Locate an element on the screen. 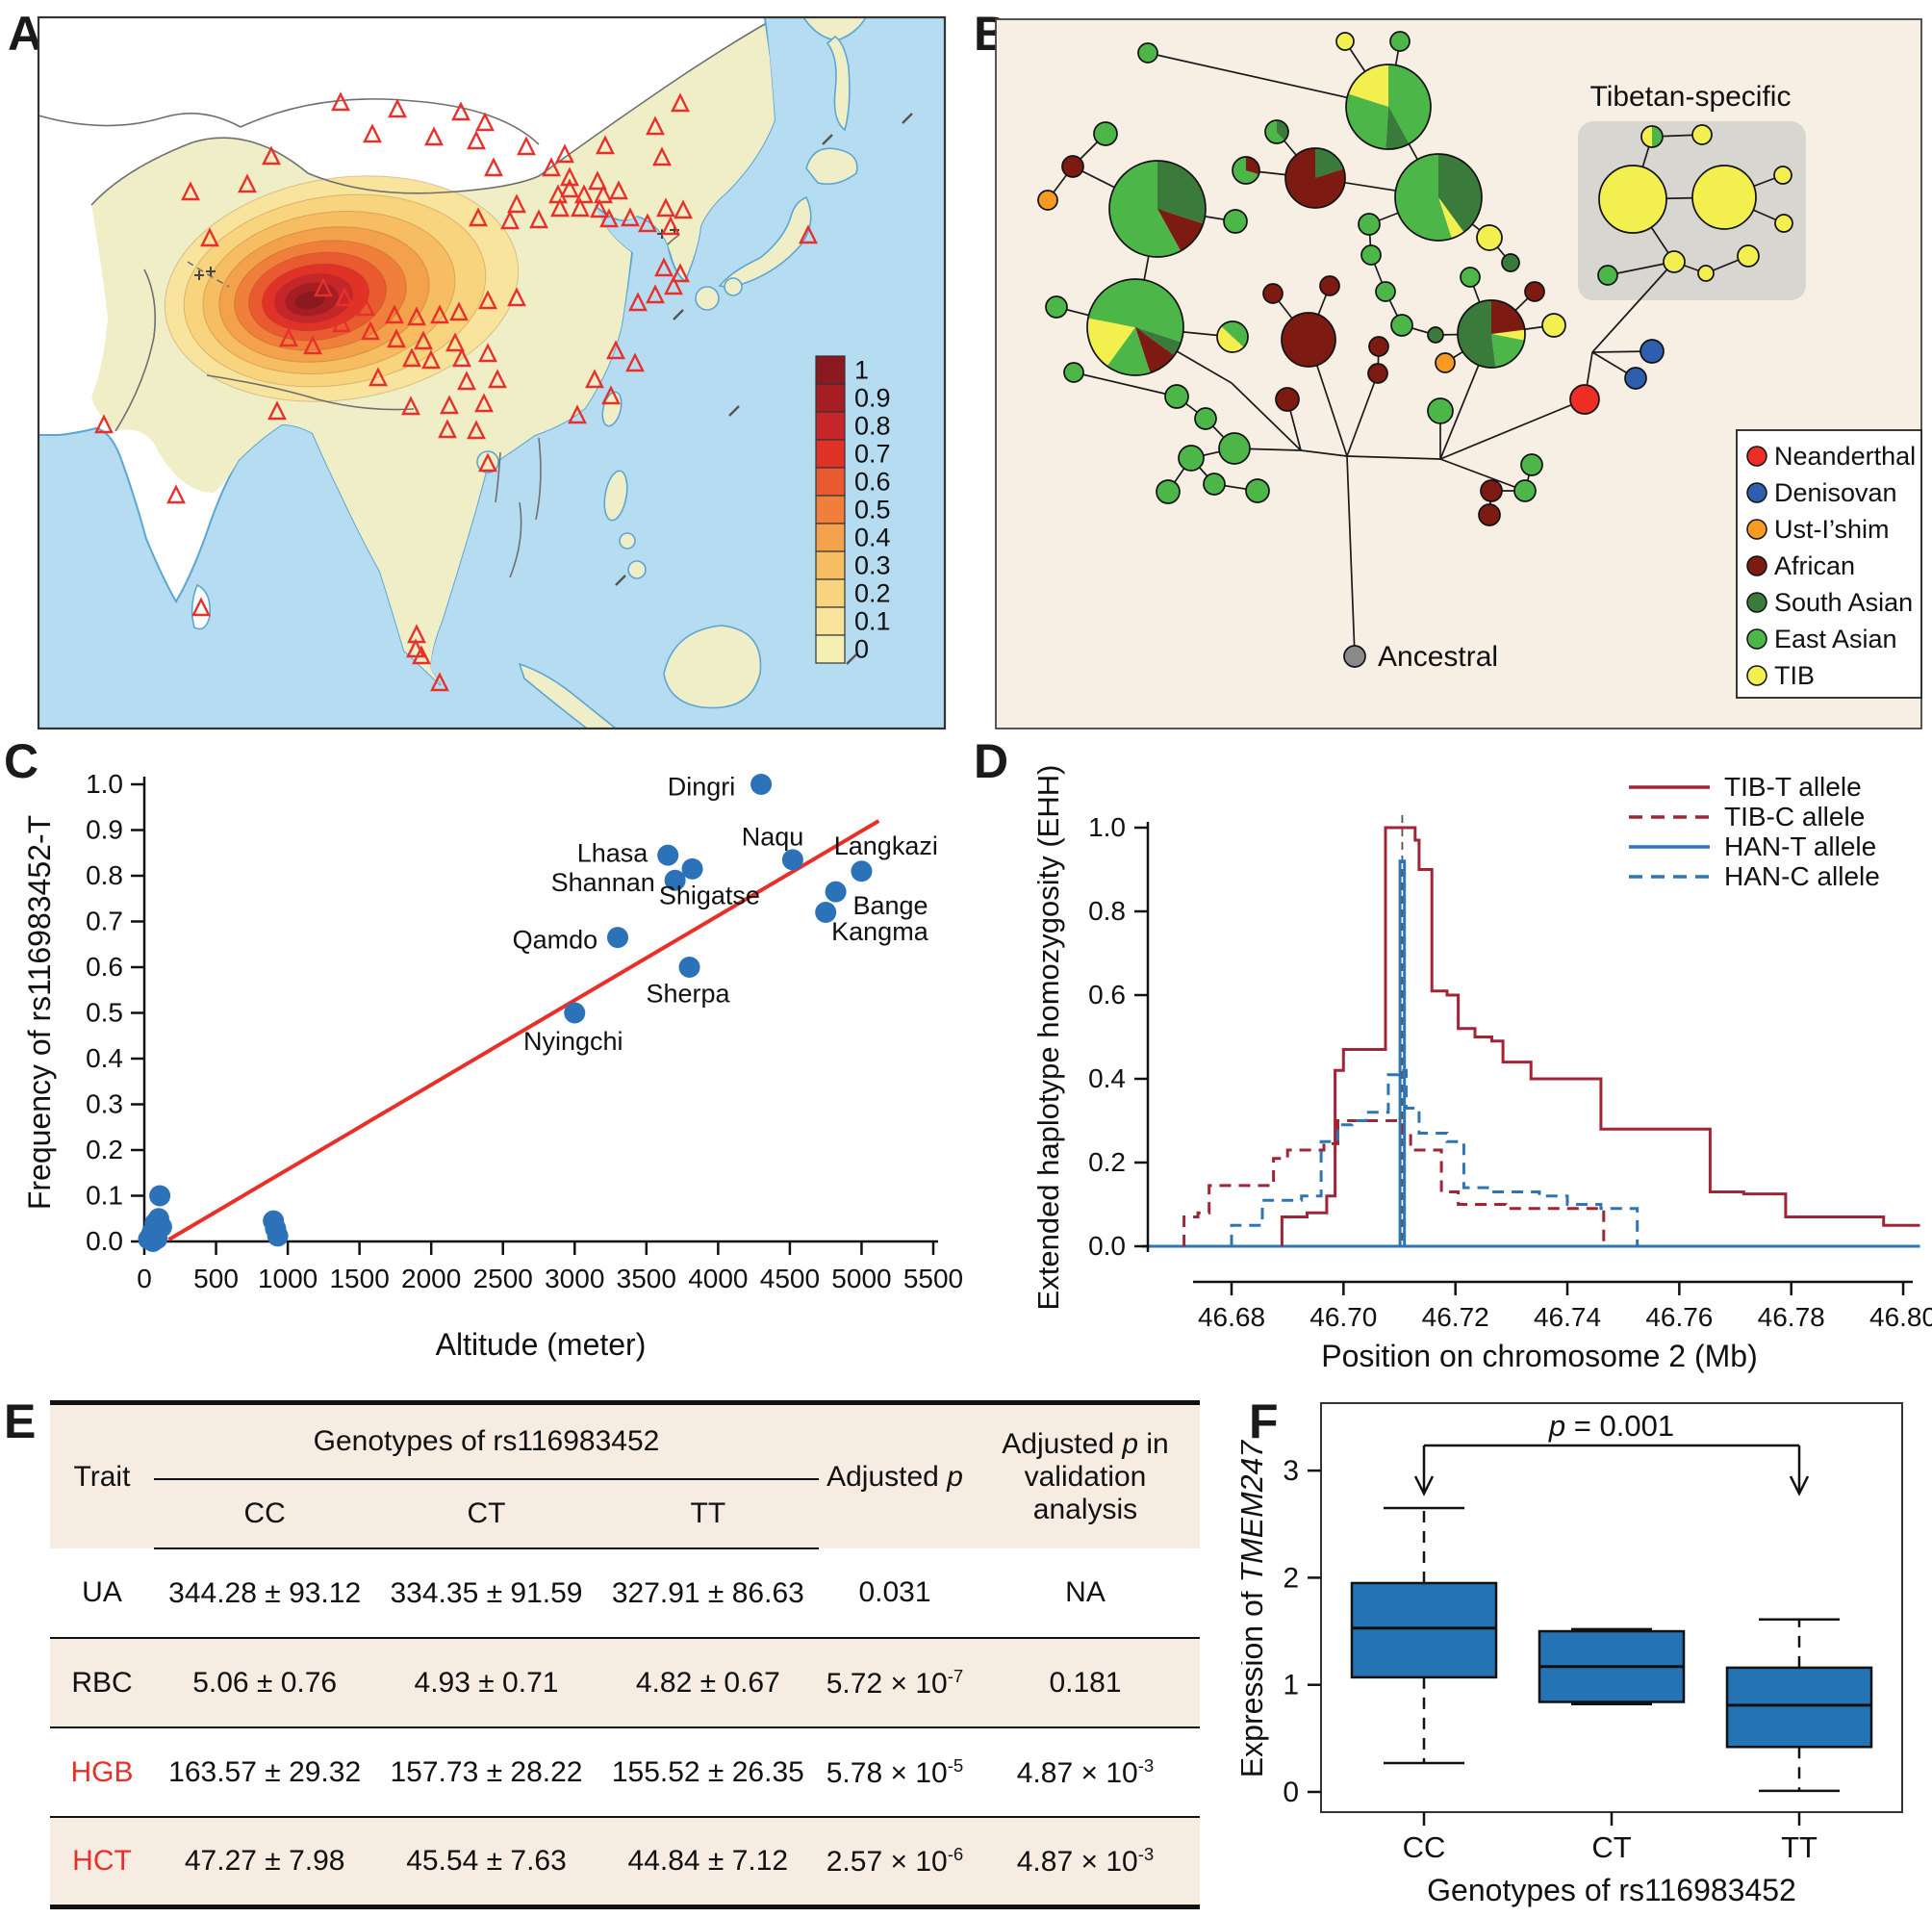 This screenshot has height=1918, width=1932. y-tick-label: 1 is located at coordinates (1291, 1685).